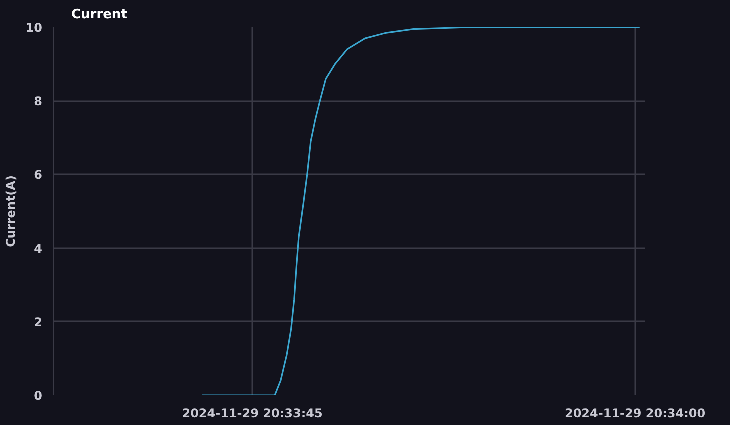 The width and height of the screenshot is (740, 431). Describe the element at coordinates (11, 212) in the screenshot. I see `y-axis-title: Current(A)` at that location.